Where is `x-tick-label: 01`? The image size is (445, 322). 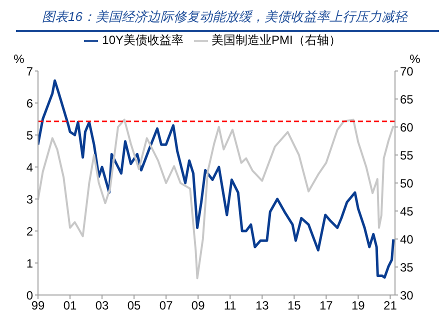 x-tick-label: 01 is located at coordinates (70, 305).